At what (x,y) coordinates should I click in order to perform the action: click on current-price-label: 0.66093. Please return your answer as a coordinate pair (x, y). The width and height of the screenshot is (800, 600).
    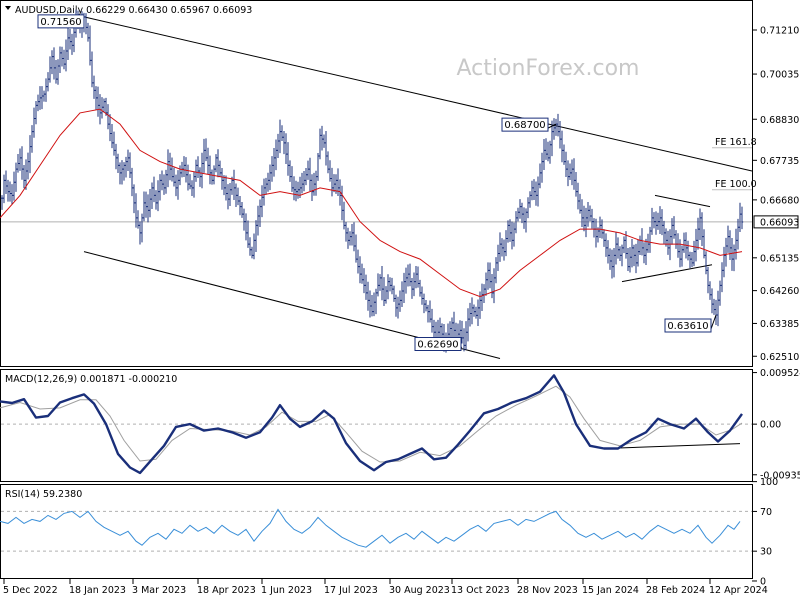
    Looking at the image, I should click on (779, 222).